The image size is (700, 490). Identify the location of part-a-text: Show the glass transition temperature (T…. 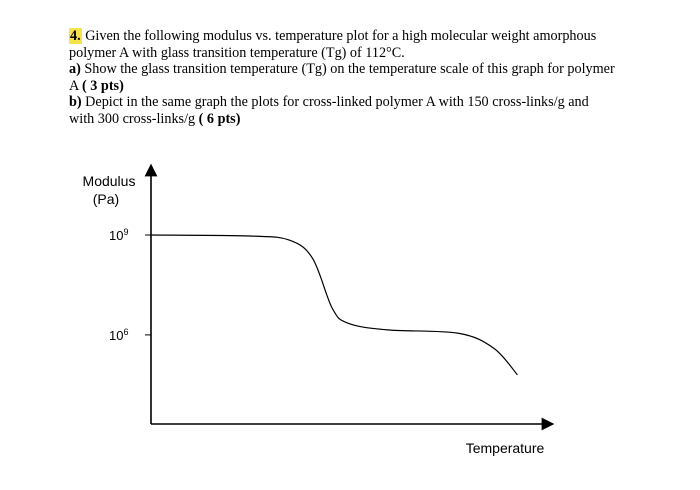
(347, 69).